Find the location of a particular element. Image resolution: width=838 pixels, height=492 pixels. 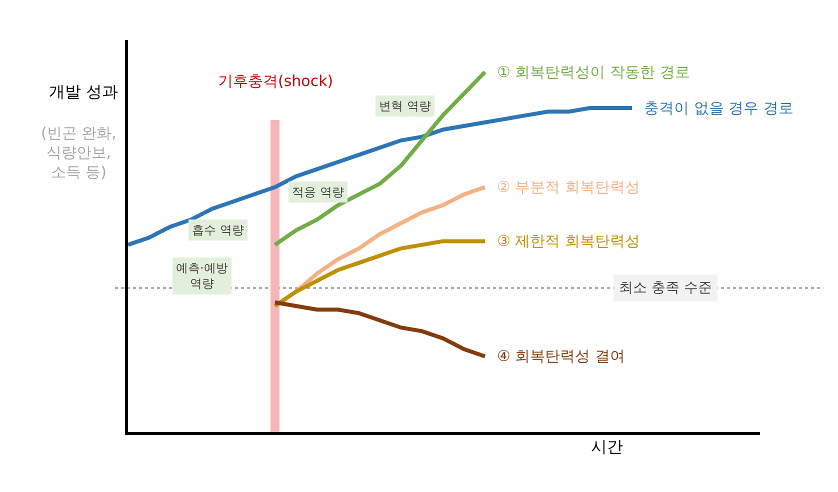

y-axis-title: 개발 성과 is located at coordinates (83, 91).